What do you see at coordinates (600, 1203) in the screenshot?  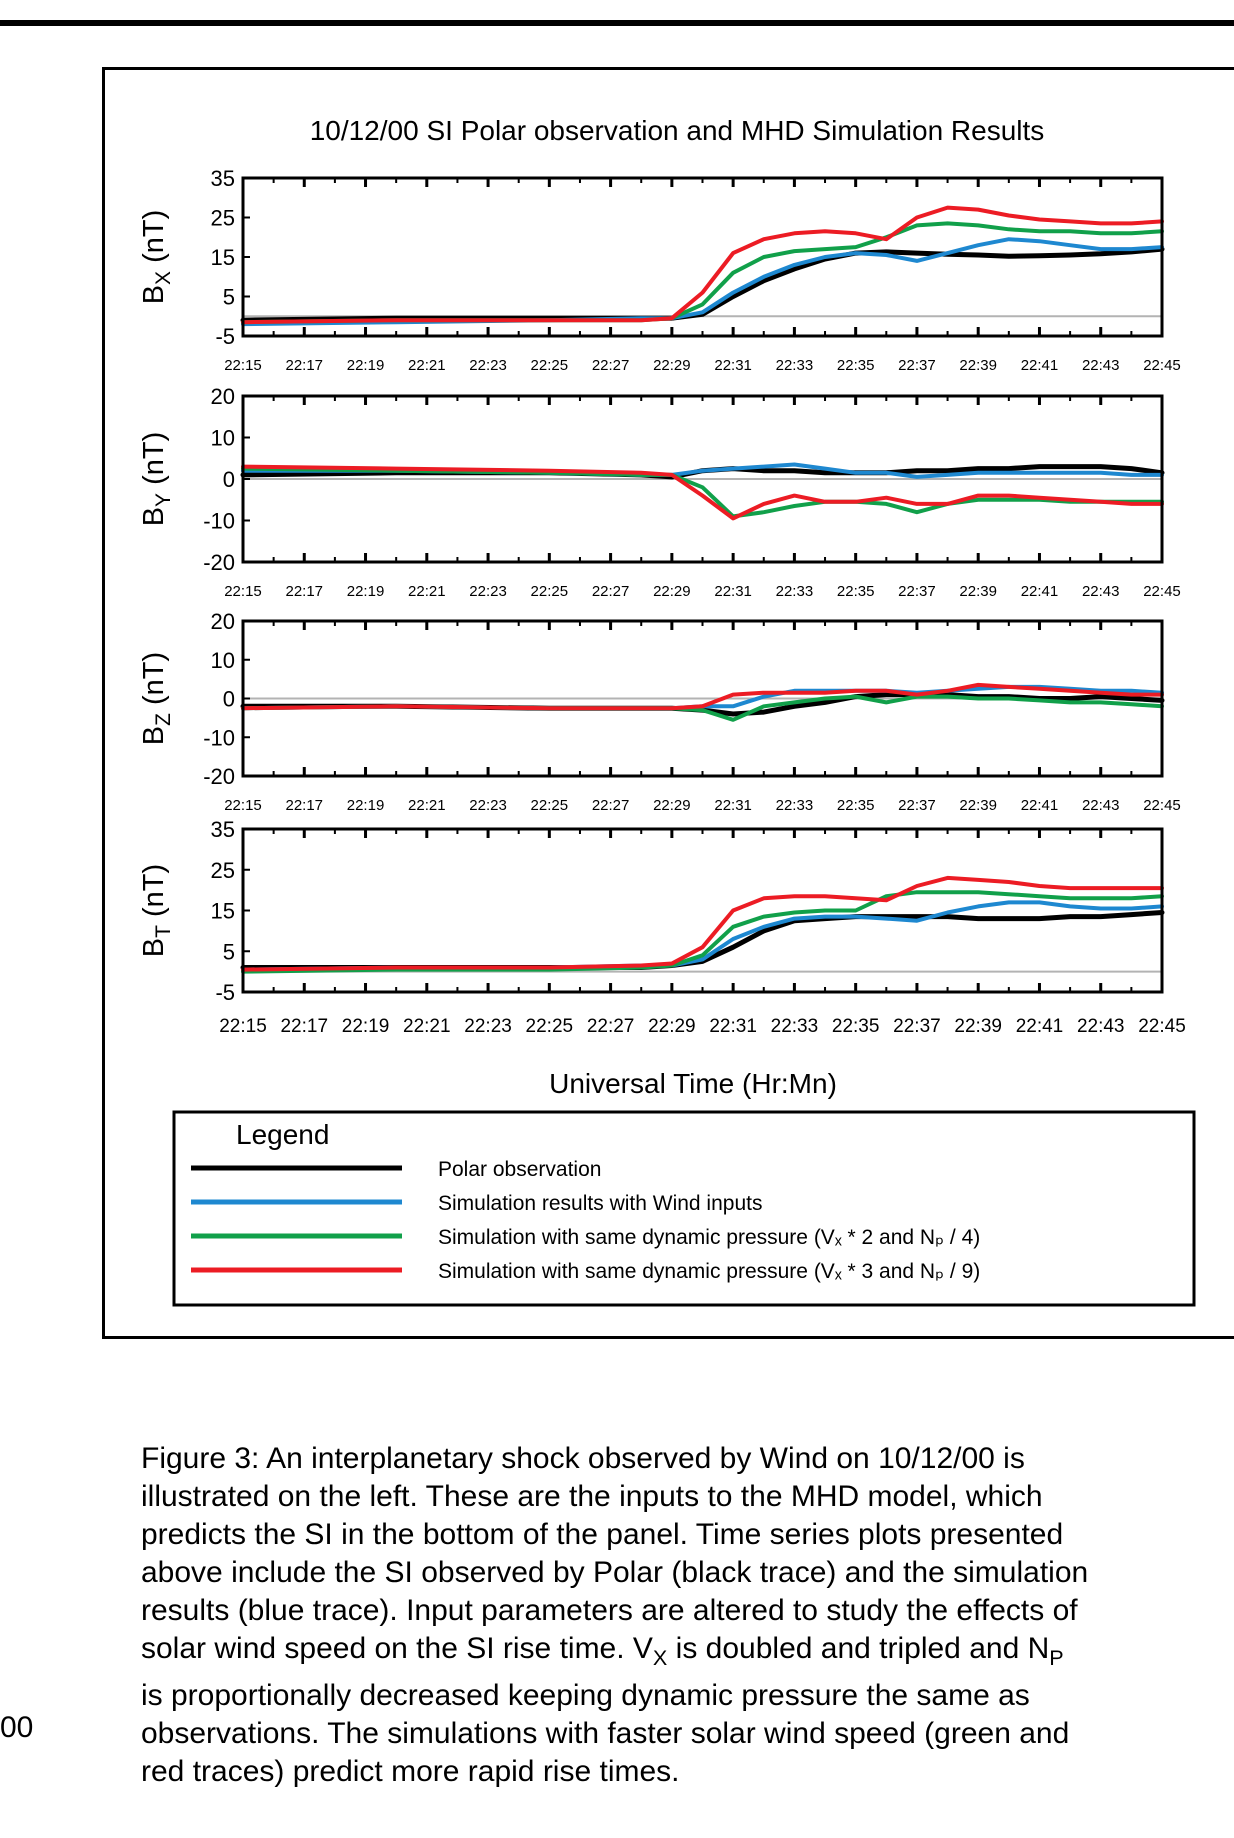 I see `legend-entry: Simulation results with Wind inputs` at bounding box center [600, 1203].